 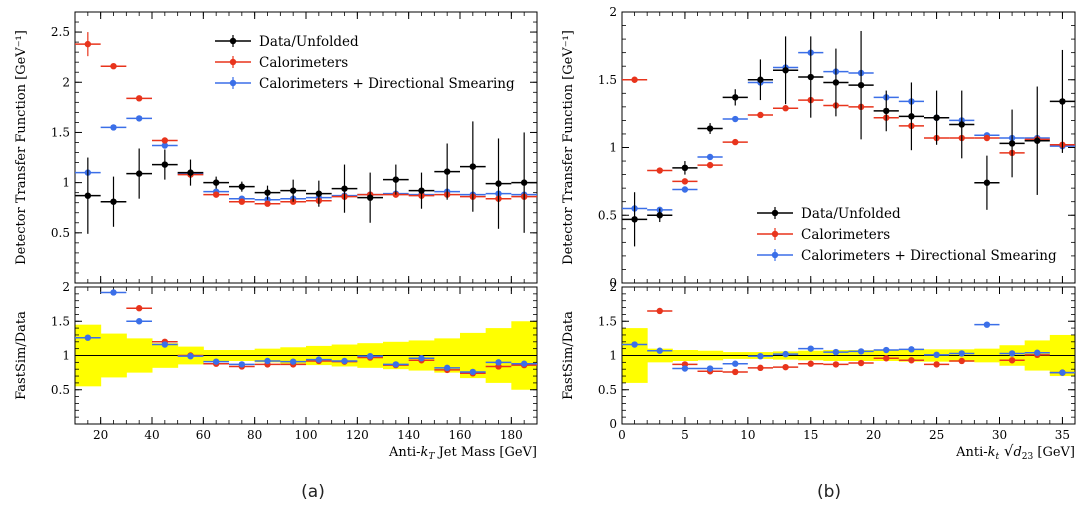 What do you see at coordinates (785, 70) in the screenshot?
I see `main-data-point-b-6-marker` at bounding box center [785, 70].